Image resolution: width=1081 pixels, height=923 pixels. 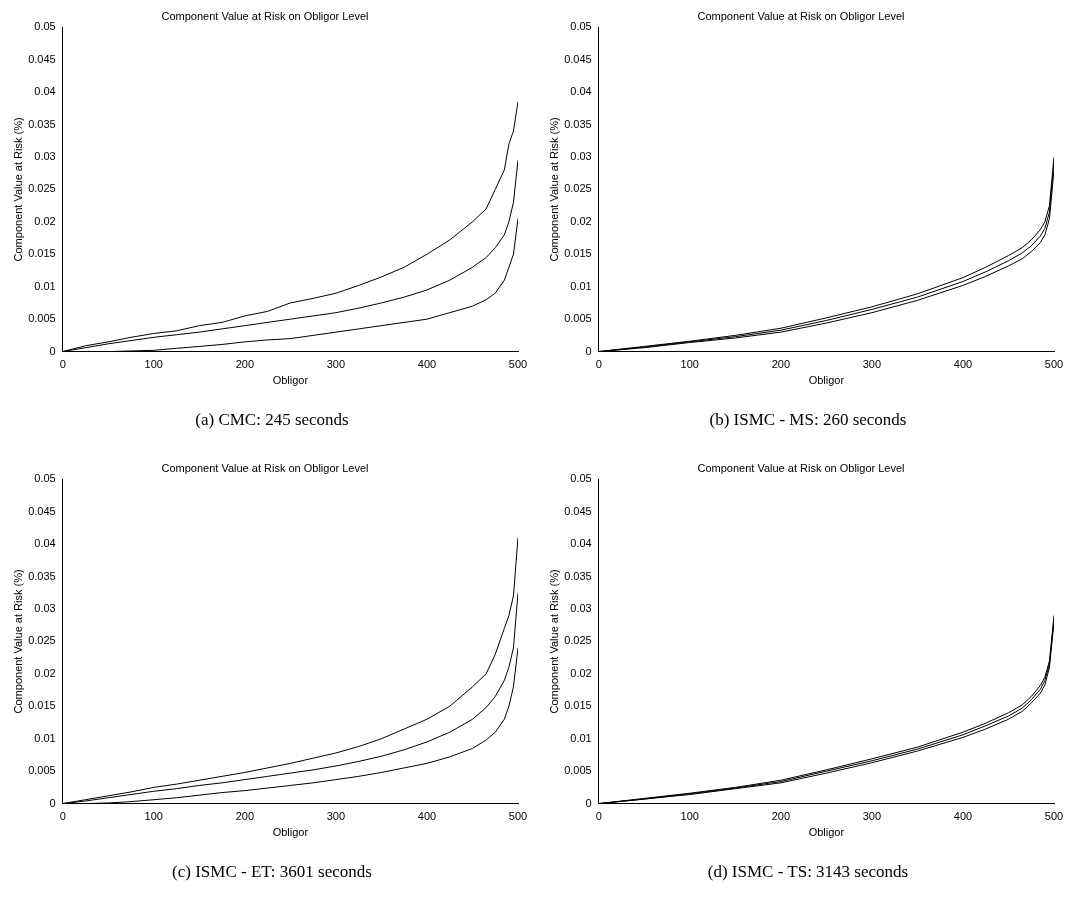 What do you see at coordinates (808, 872) in the screenshot?
I see `text: (d) ISMC - TS: 3143 seconds` at bounding box center [808, 872].